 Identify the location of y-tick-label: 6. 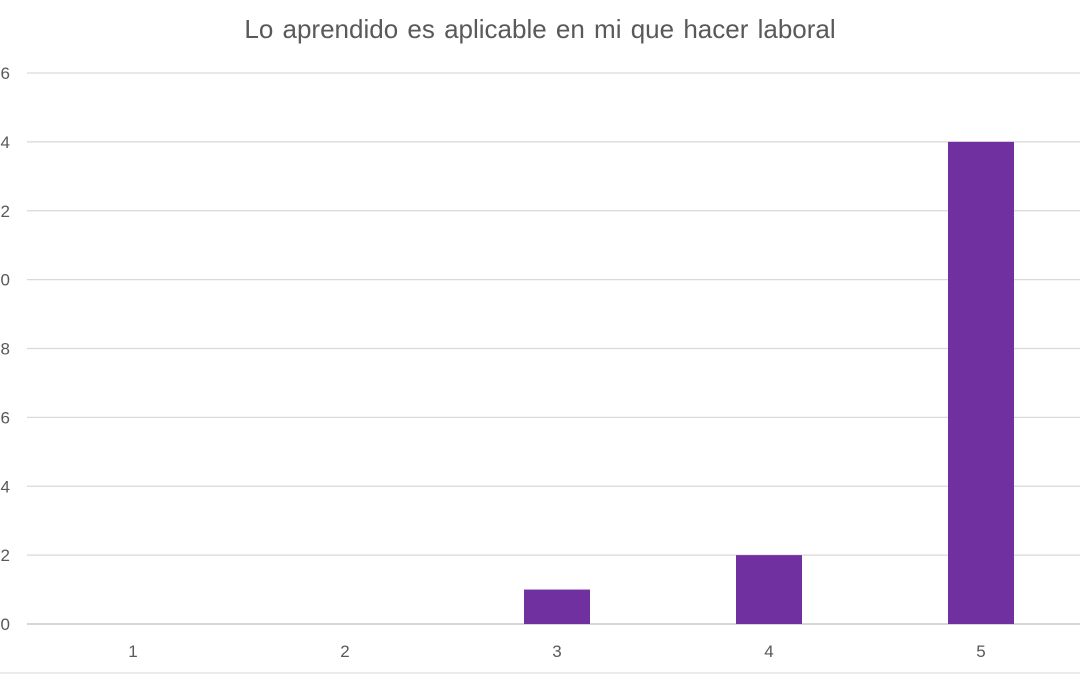
(5, 417).